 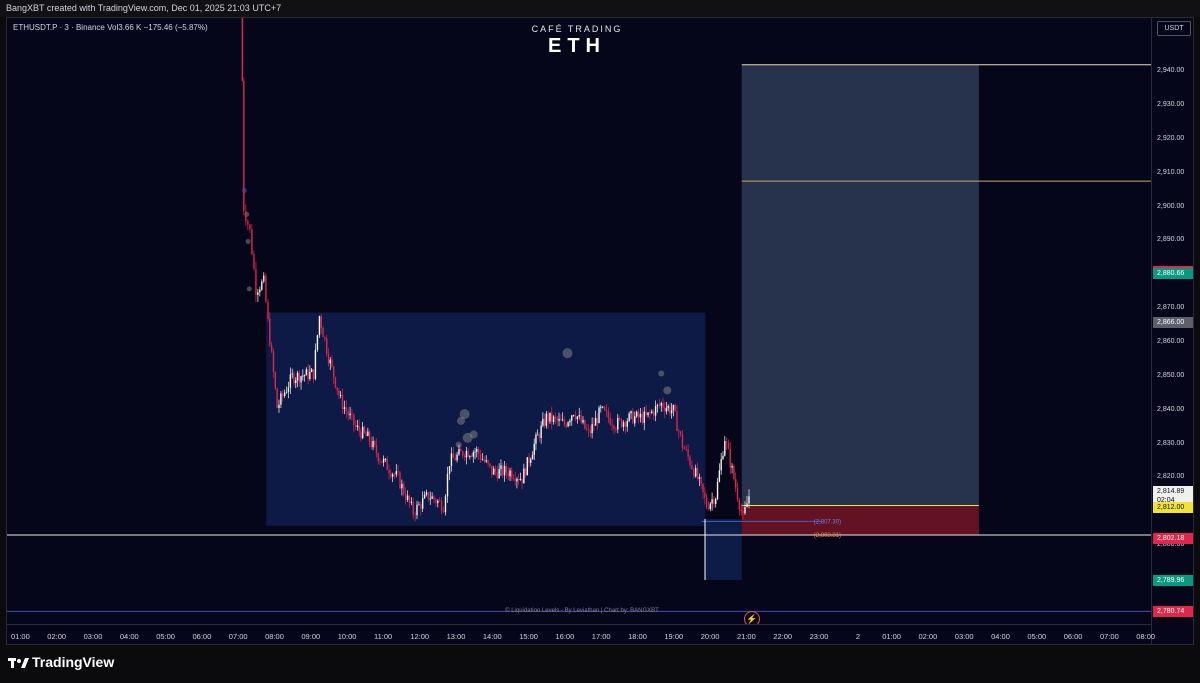 I want to click on time-tick-label: 18:00, so click(x=637, y=636).